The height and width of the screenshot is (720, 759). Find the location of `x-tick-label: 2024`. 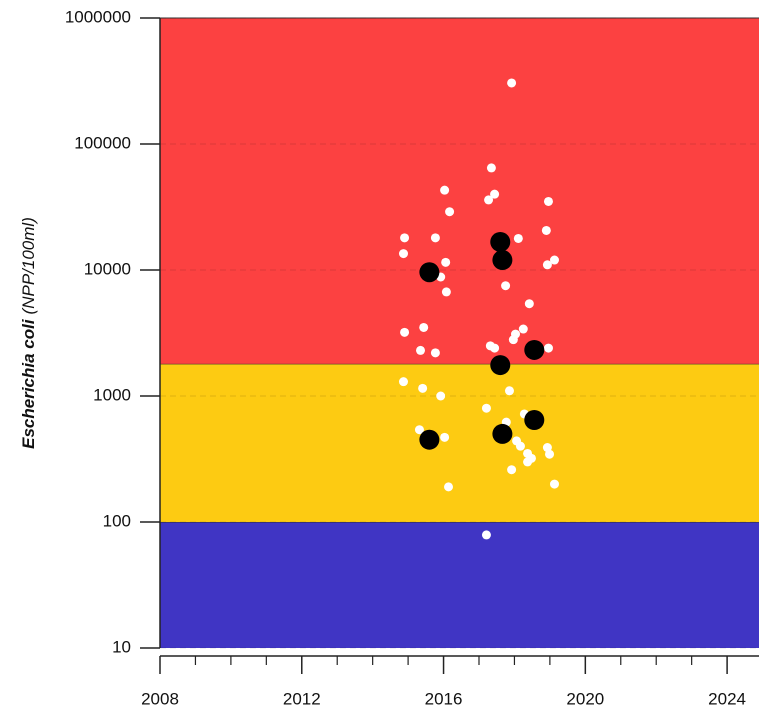

x-tick-label: 2024 is located at coordinates (727, 698).